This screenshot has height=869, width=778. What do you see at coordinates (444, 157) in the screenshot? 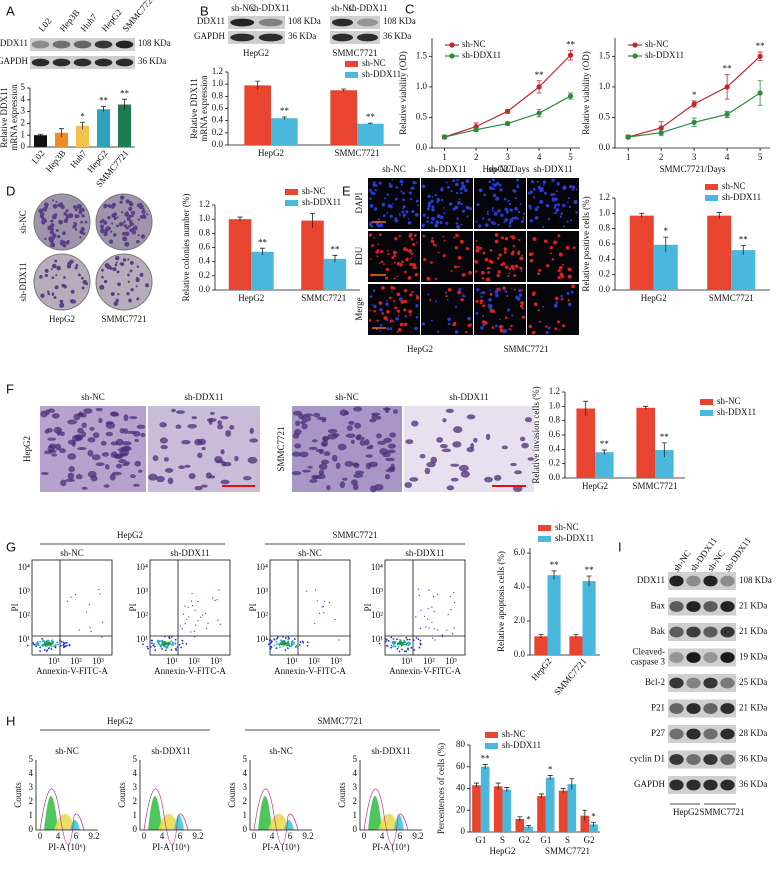
I see `x-tick-label: 1` at bounding box center [444, 157].